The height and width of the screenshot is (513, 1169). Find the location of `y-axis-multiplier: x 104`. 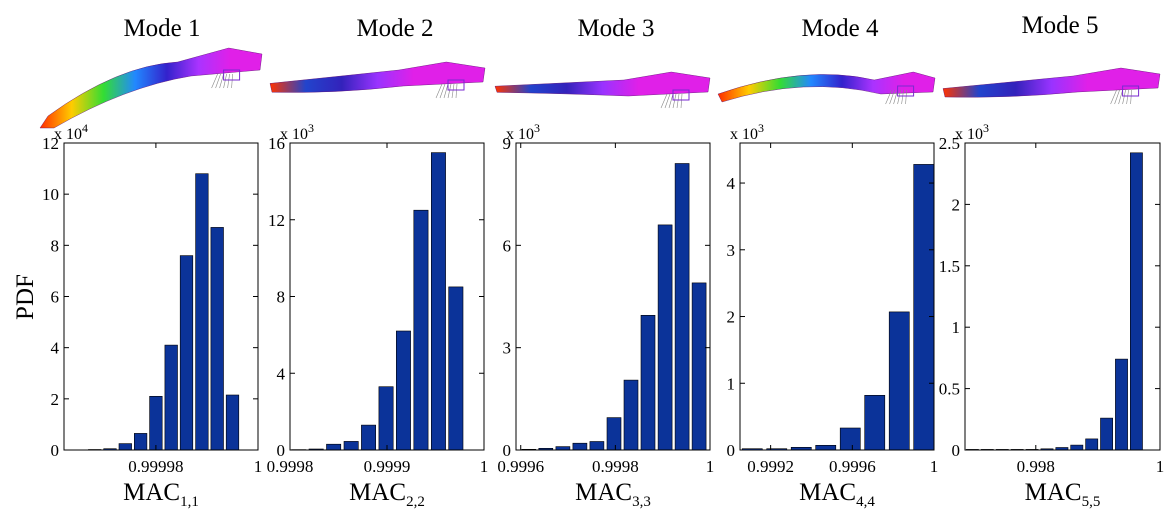

y-axis-multiplier: x 104 is located at coordinates (71, 132).